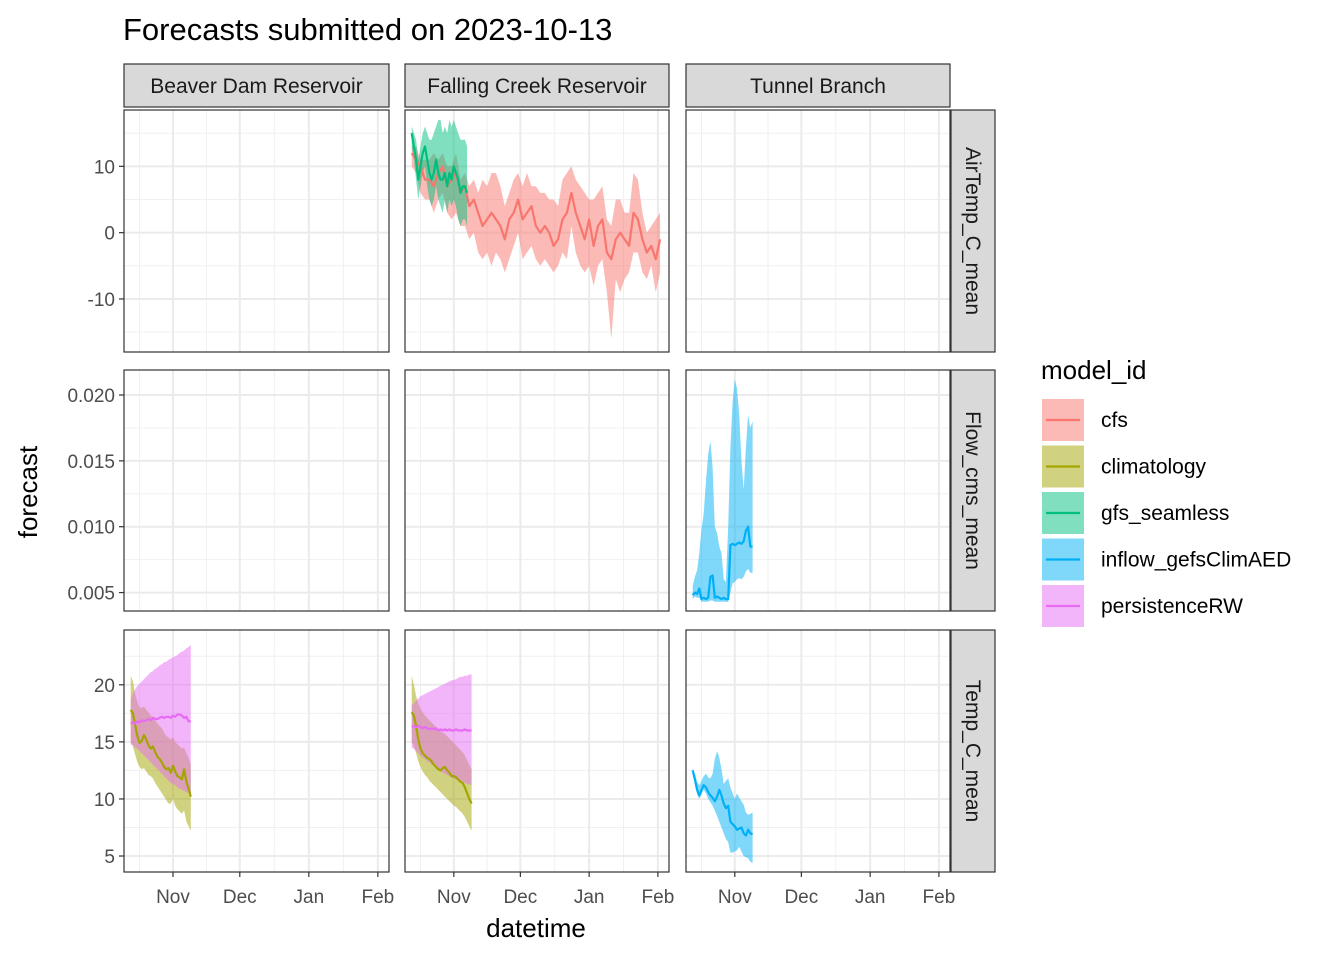  Describe the element at coordinates (1165, 513) in the screenshot. I see `legend-label: gfs_seamless` at that location.